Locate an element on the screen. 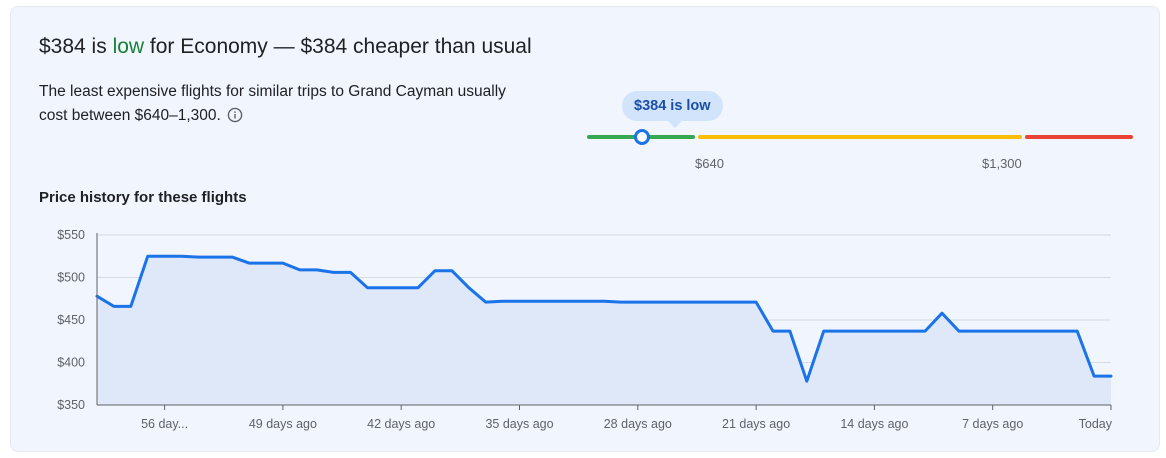  headline-price: $384 is located at coordinates (62, 46).